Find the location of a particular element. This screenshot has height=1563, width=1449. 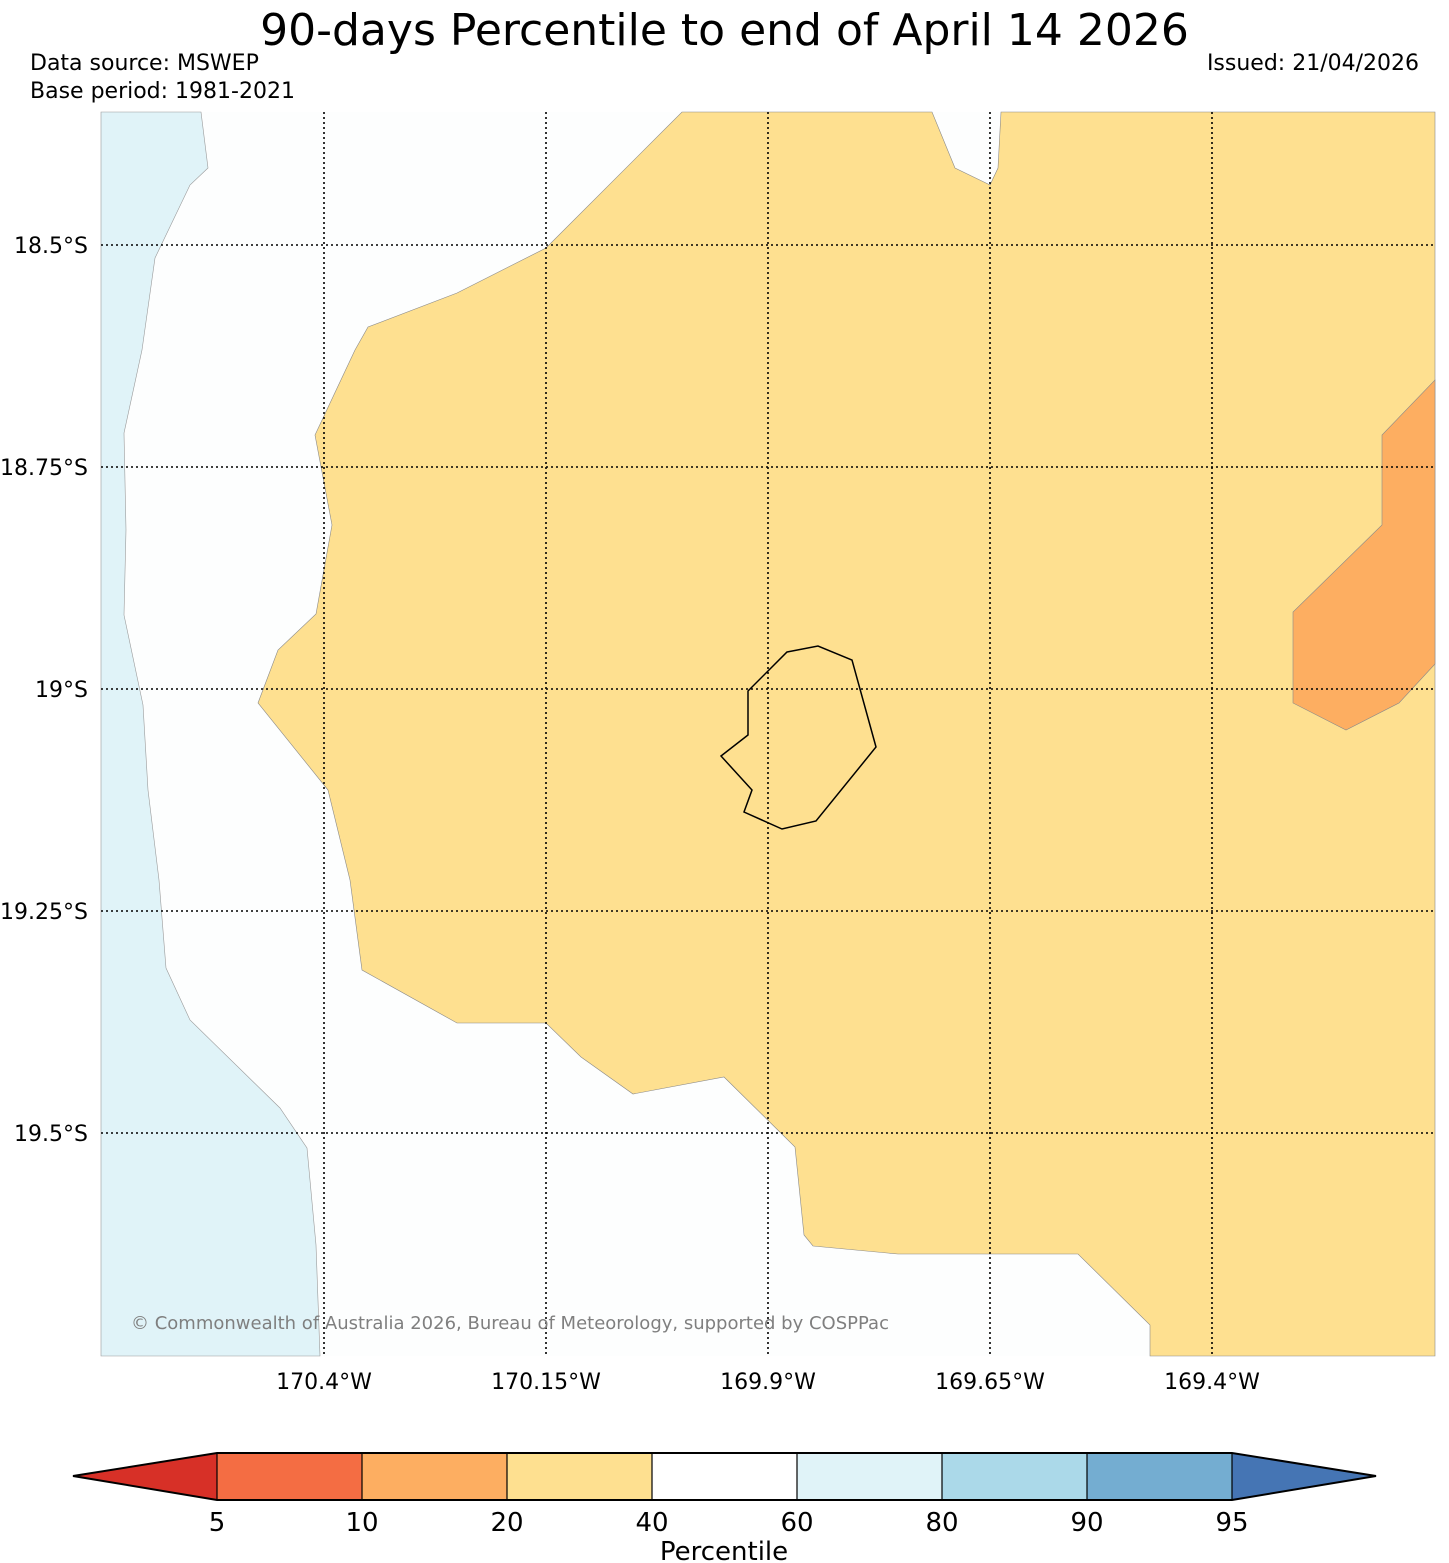

lon-label: 169.65°W is located at coordinates (990, 1382).